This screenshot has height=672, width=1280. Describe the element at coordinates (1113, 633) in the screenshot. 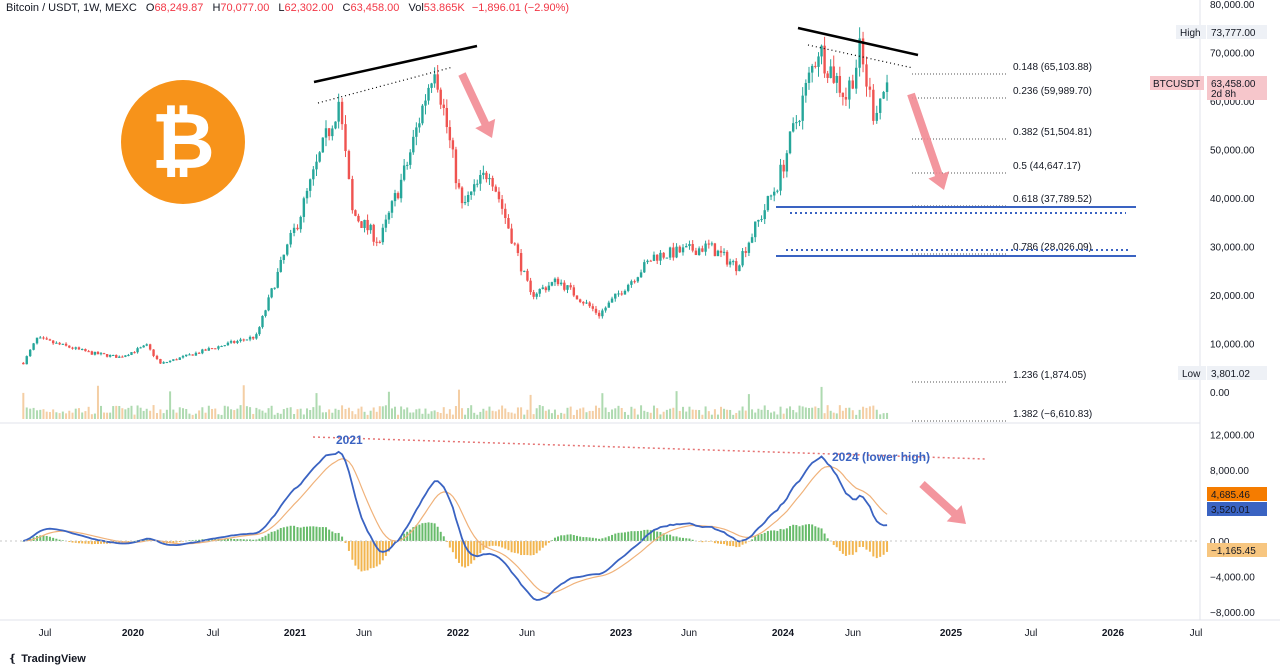

I see `time-axis-label: 2026` at that location.